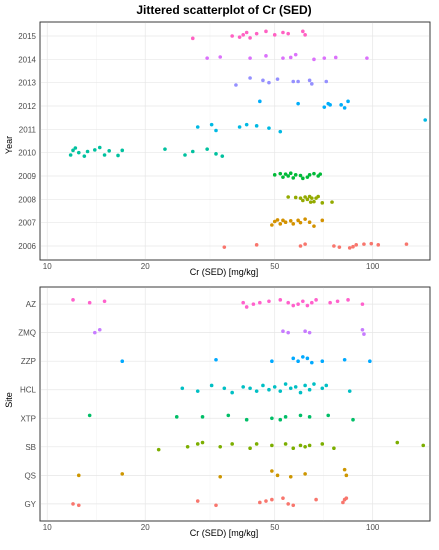 This screenshot has width=439, height=550. I want to click on year-panel-x-axis-label: Cr (SED) [mg/kg], so click(224, 272).